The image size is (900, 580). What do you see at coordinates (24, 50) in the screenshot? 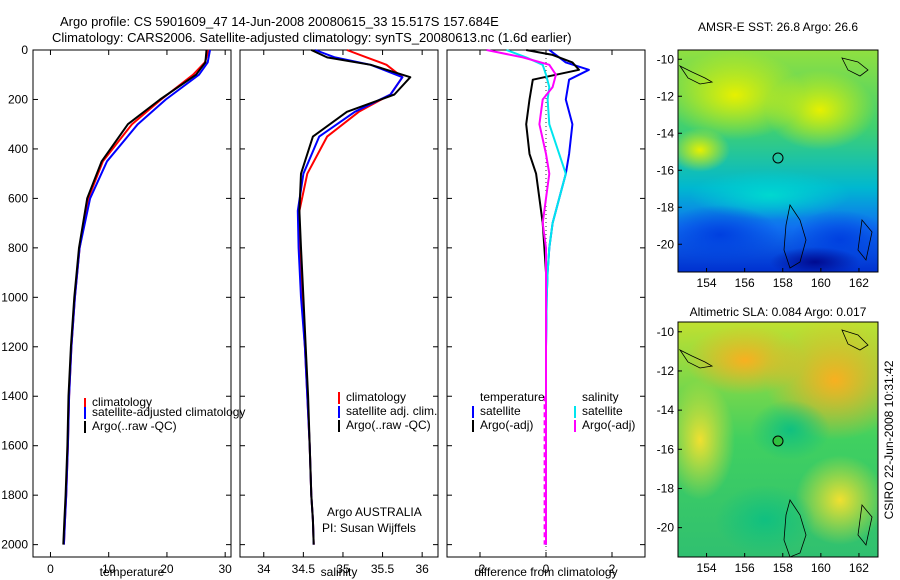
I see `depth-tick-label: 0` at bounding box center [24, 50].